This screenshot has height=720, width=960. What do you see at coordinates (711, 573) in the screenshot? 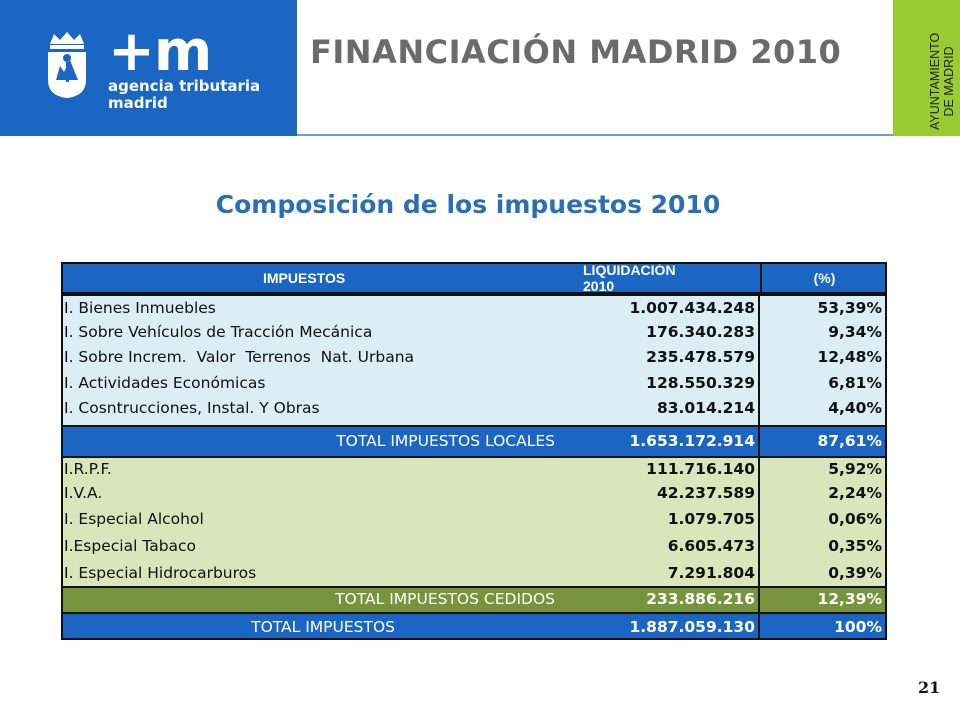
I see `row-value: 7.291.804` at bounding box center [711, 573].